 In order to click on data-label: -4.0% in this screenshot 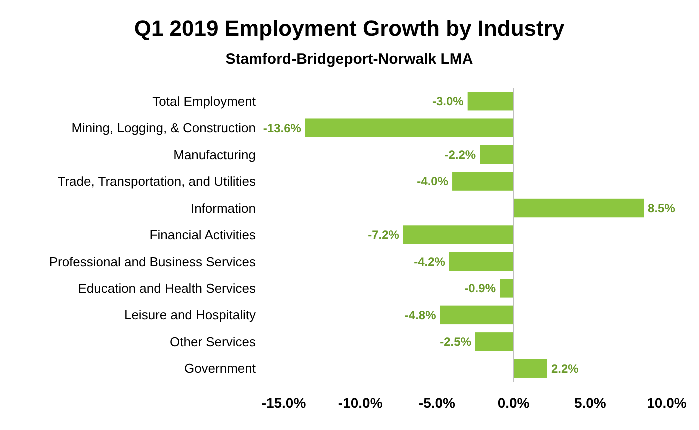, I will do `click(433, 181)`.